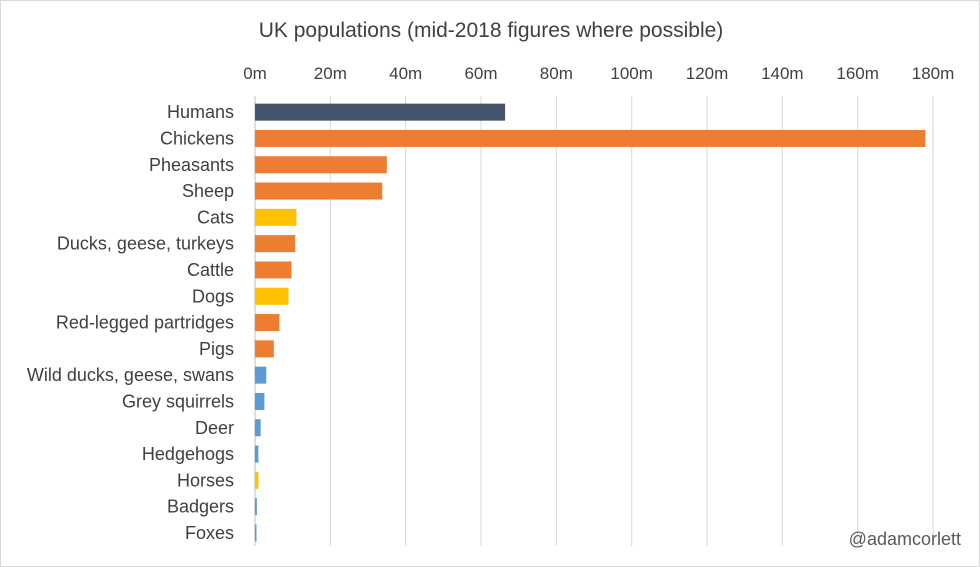  I want to click on x-tick-label: 40m, so click(405, 73).